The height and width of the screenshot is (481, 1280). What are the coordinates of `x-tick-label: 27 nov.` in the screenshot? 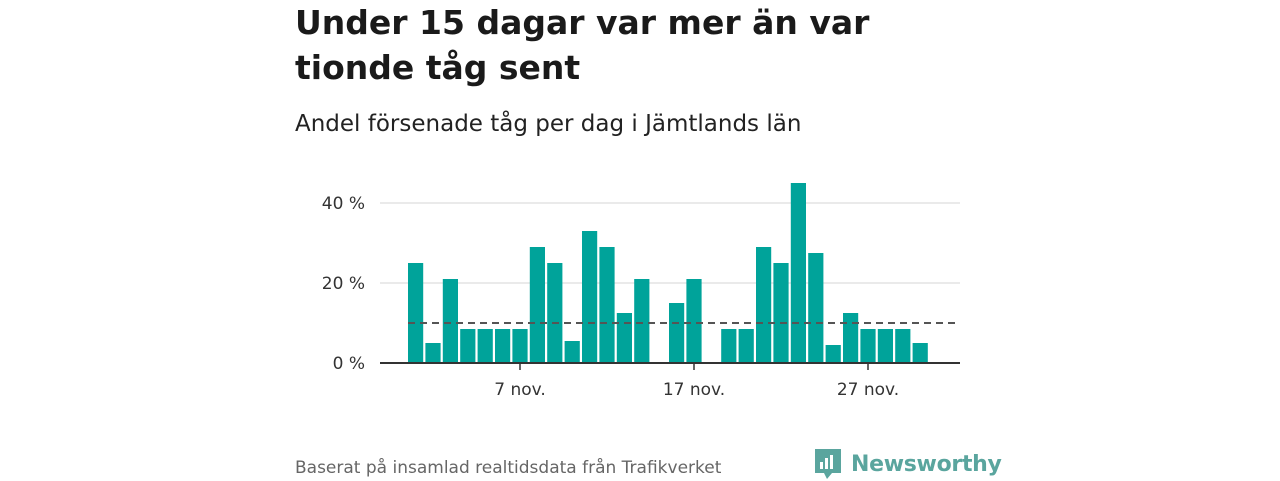 It's located at (868, 390).